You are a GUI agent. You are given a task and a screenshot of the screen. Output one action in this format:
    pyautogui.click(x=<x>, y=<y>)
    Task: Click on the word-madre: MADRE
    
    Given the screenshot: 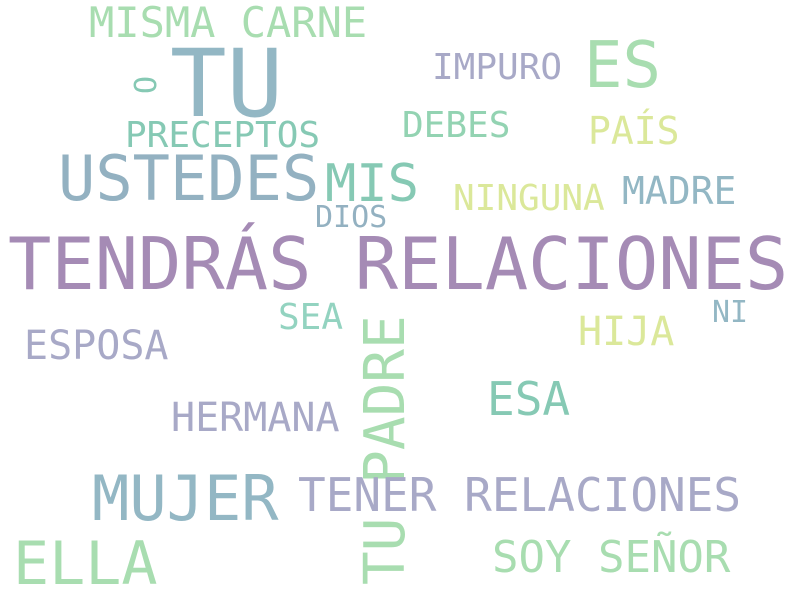 What is the action you would take?
    pyautogui.click(x=679, y=191)
    